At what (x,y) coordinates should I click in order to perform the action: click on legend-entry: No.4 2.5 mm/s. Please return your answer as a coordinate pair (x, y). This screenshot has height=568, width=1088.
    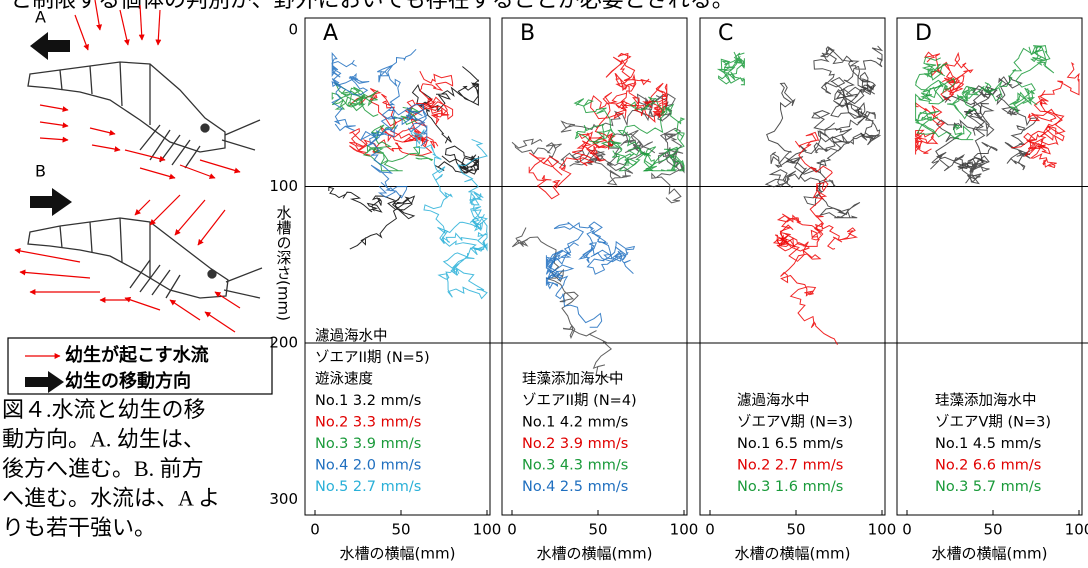
    Looking at the image, I should click on (575, 487).